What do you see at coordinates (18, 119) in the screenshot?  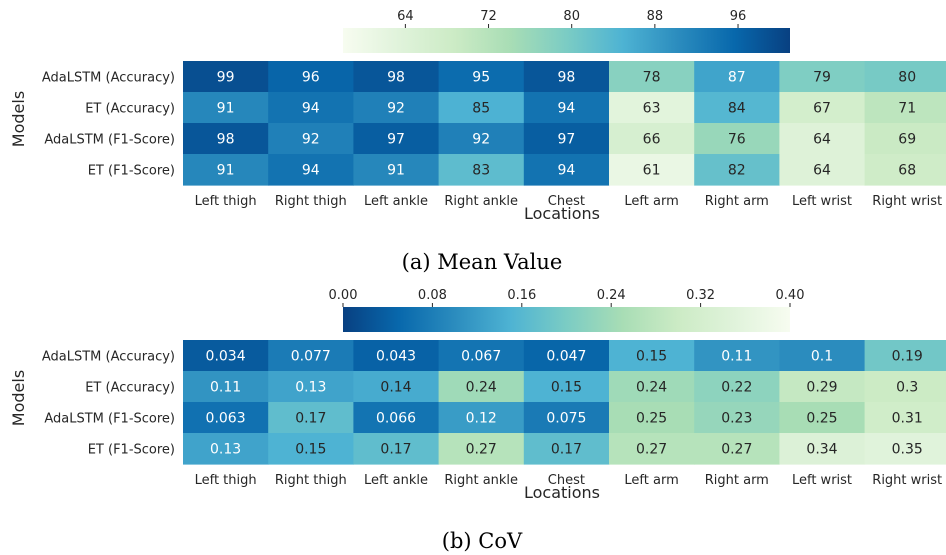 I see `y-axis-label-mean-value: Models` at bounding box center [18, 119].